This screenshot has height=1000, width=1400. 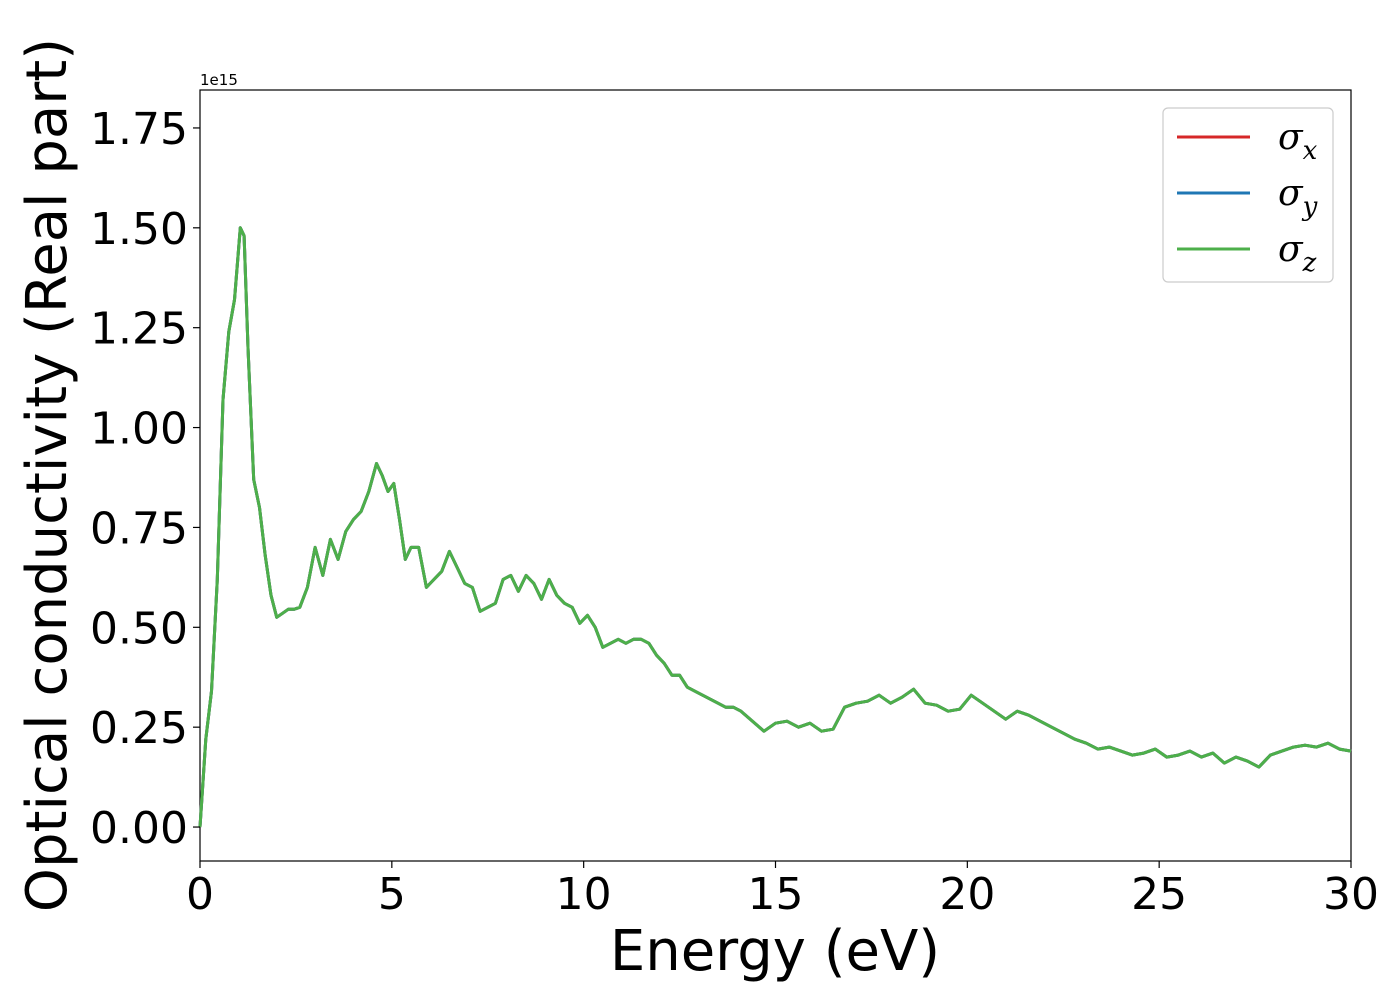 I want to click on x-tick-label: 10, so click(x=584, y=894).